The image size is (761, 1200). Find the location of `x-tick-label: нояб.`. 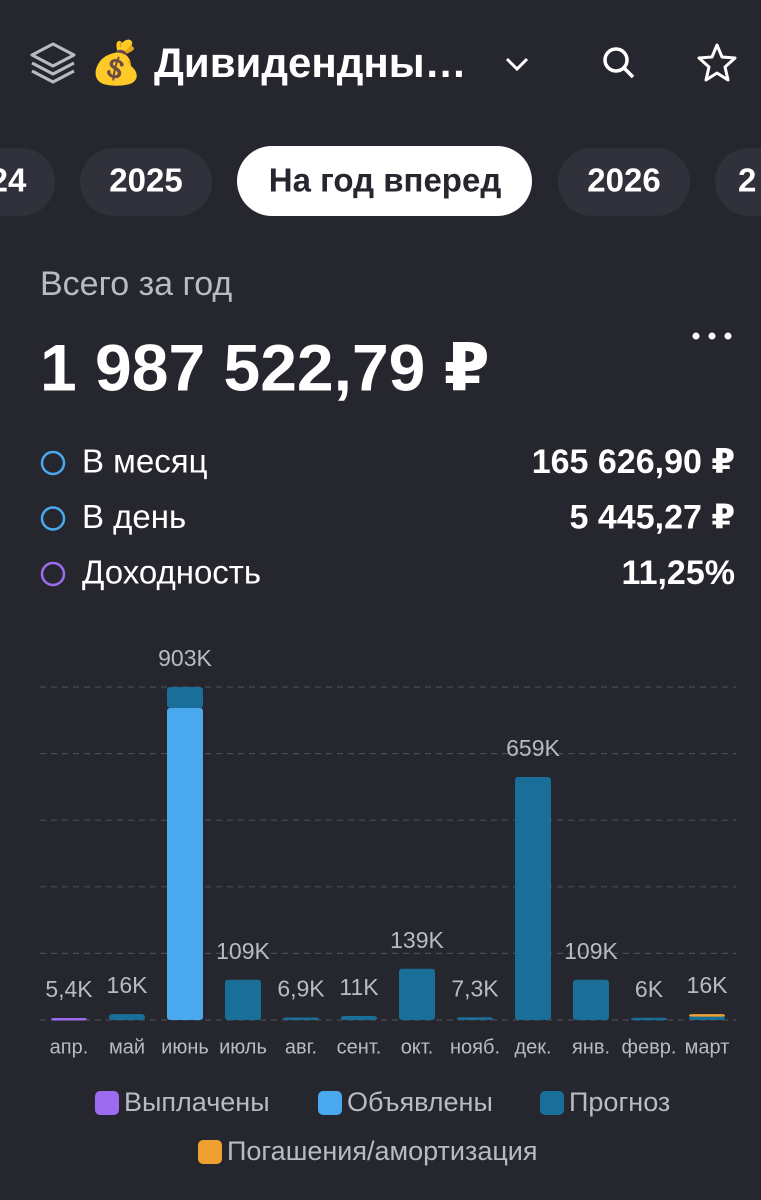

x-tick-label: нояб. is located at coordinates (475, 1047).